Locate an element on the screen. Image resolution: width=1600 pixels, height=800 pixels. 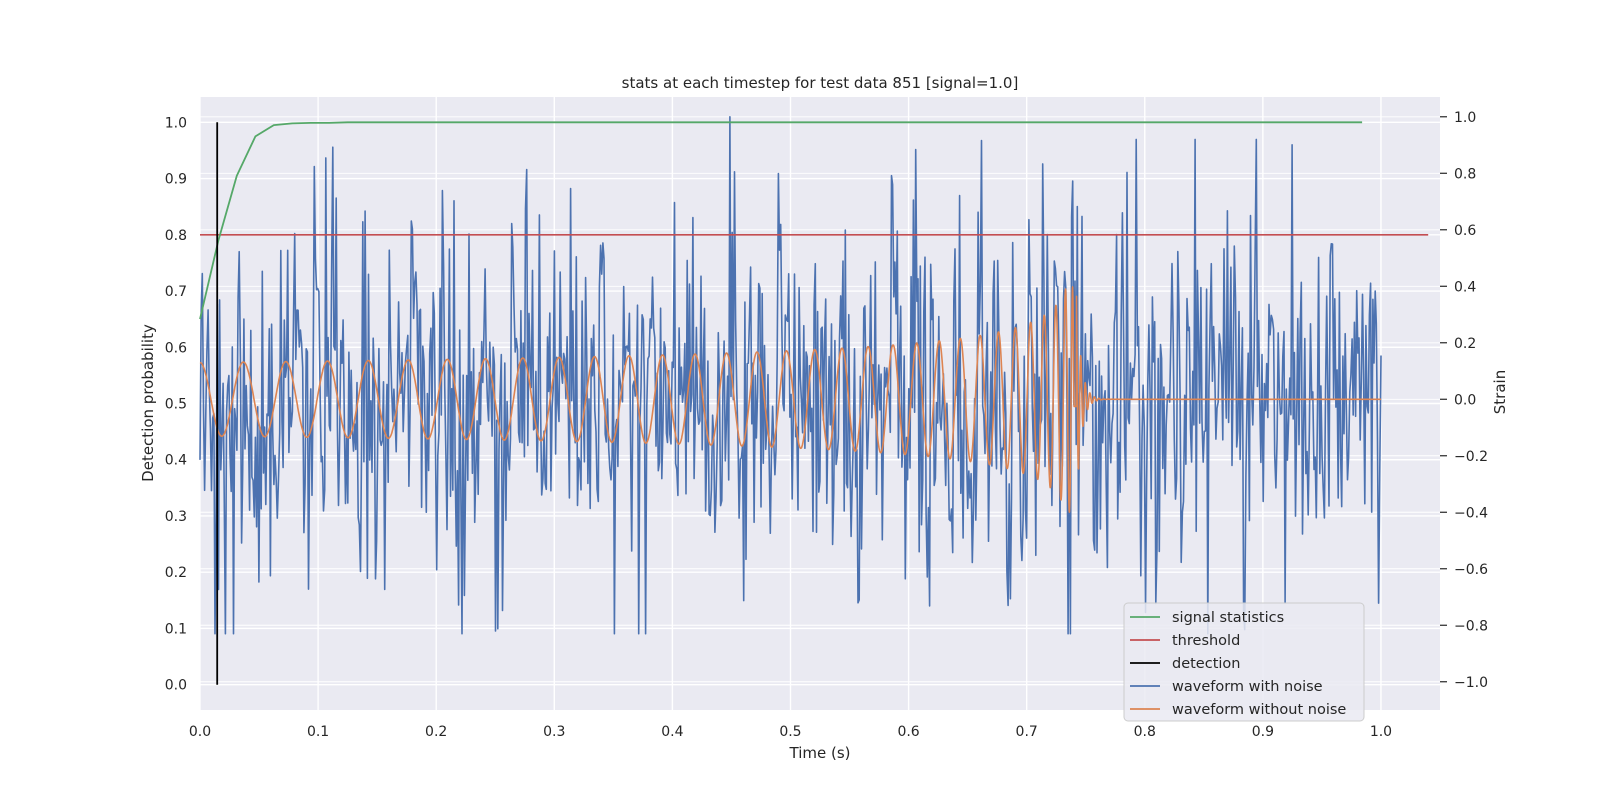
y2-tick-label: −0.4 is located at coordinates (1471, 513).